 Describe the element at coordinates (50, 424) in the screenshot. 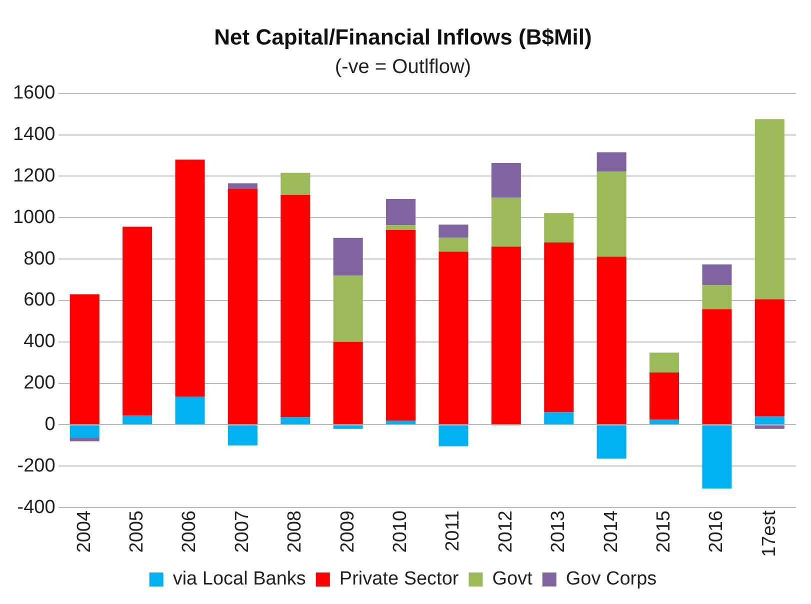

I see `y-tick-label: 0` at that location.